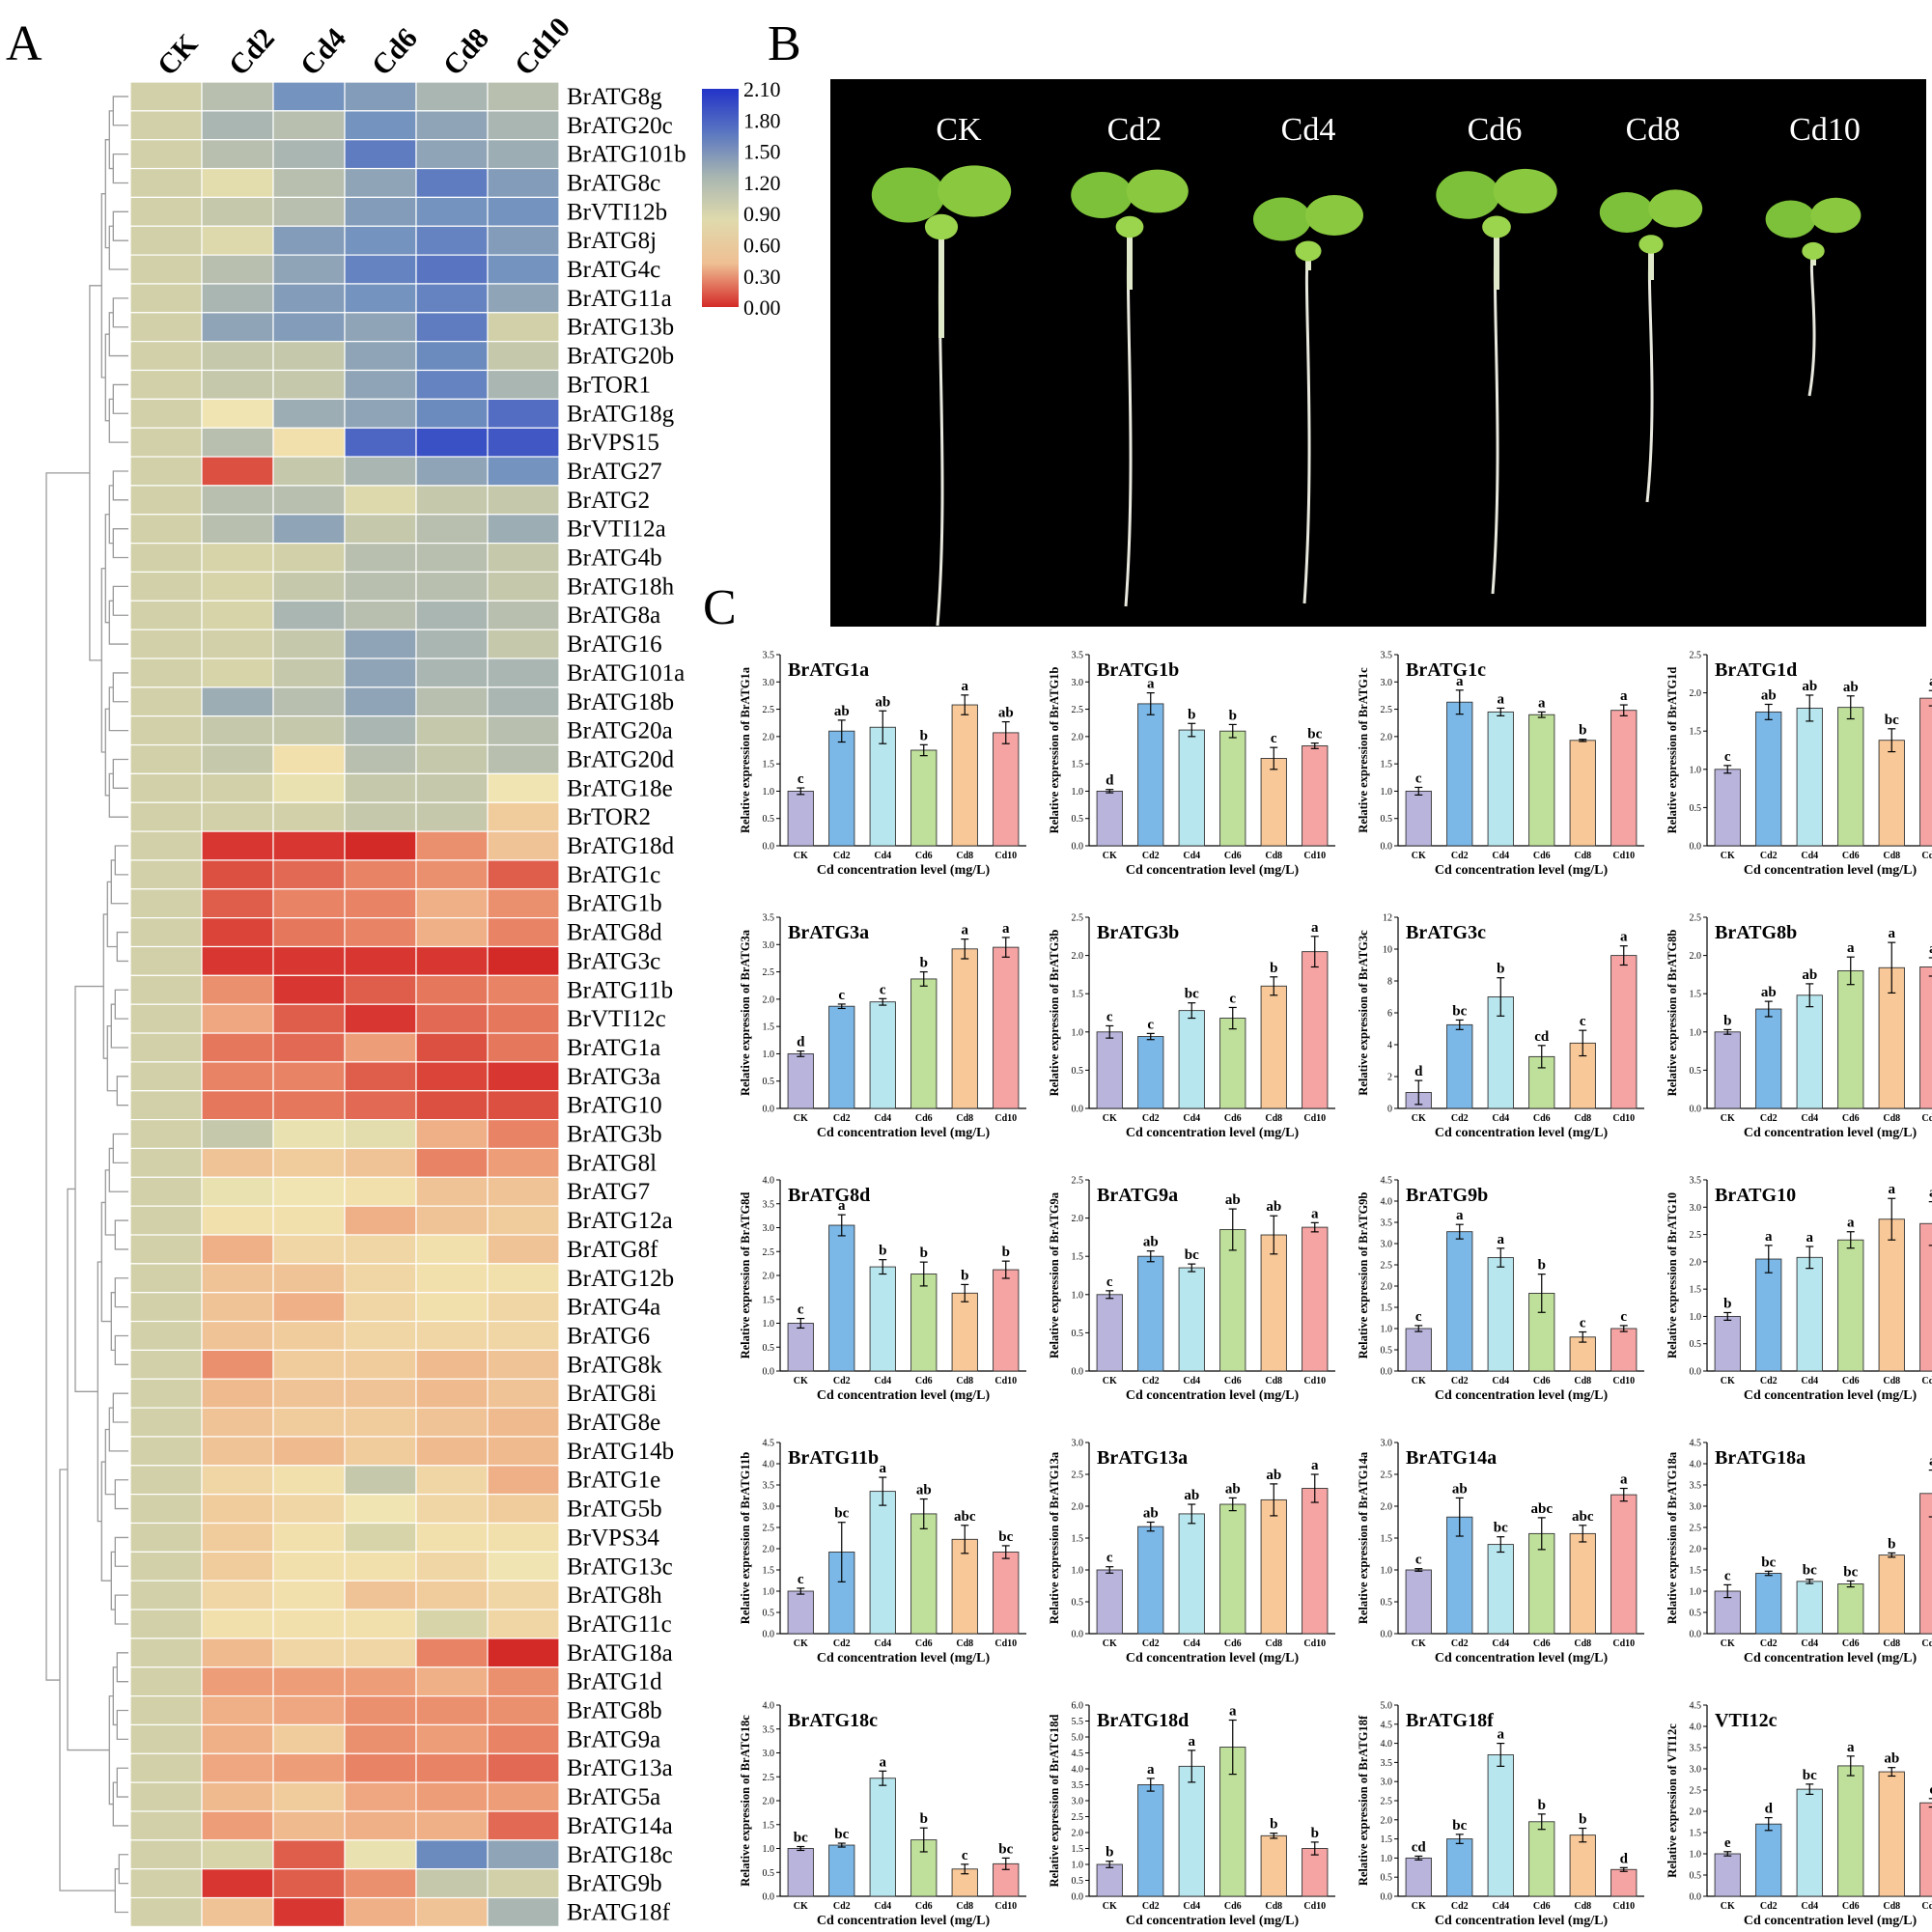 The height and width of the screenshot is (1932, 1932). What do you see at coordinates (1446, 933) in the screenshot?
I see `chart-title: BrATG3c` at bounding box center [1446, 933].